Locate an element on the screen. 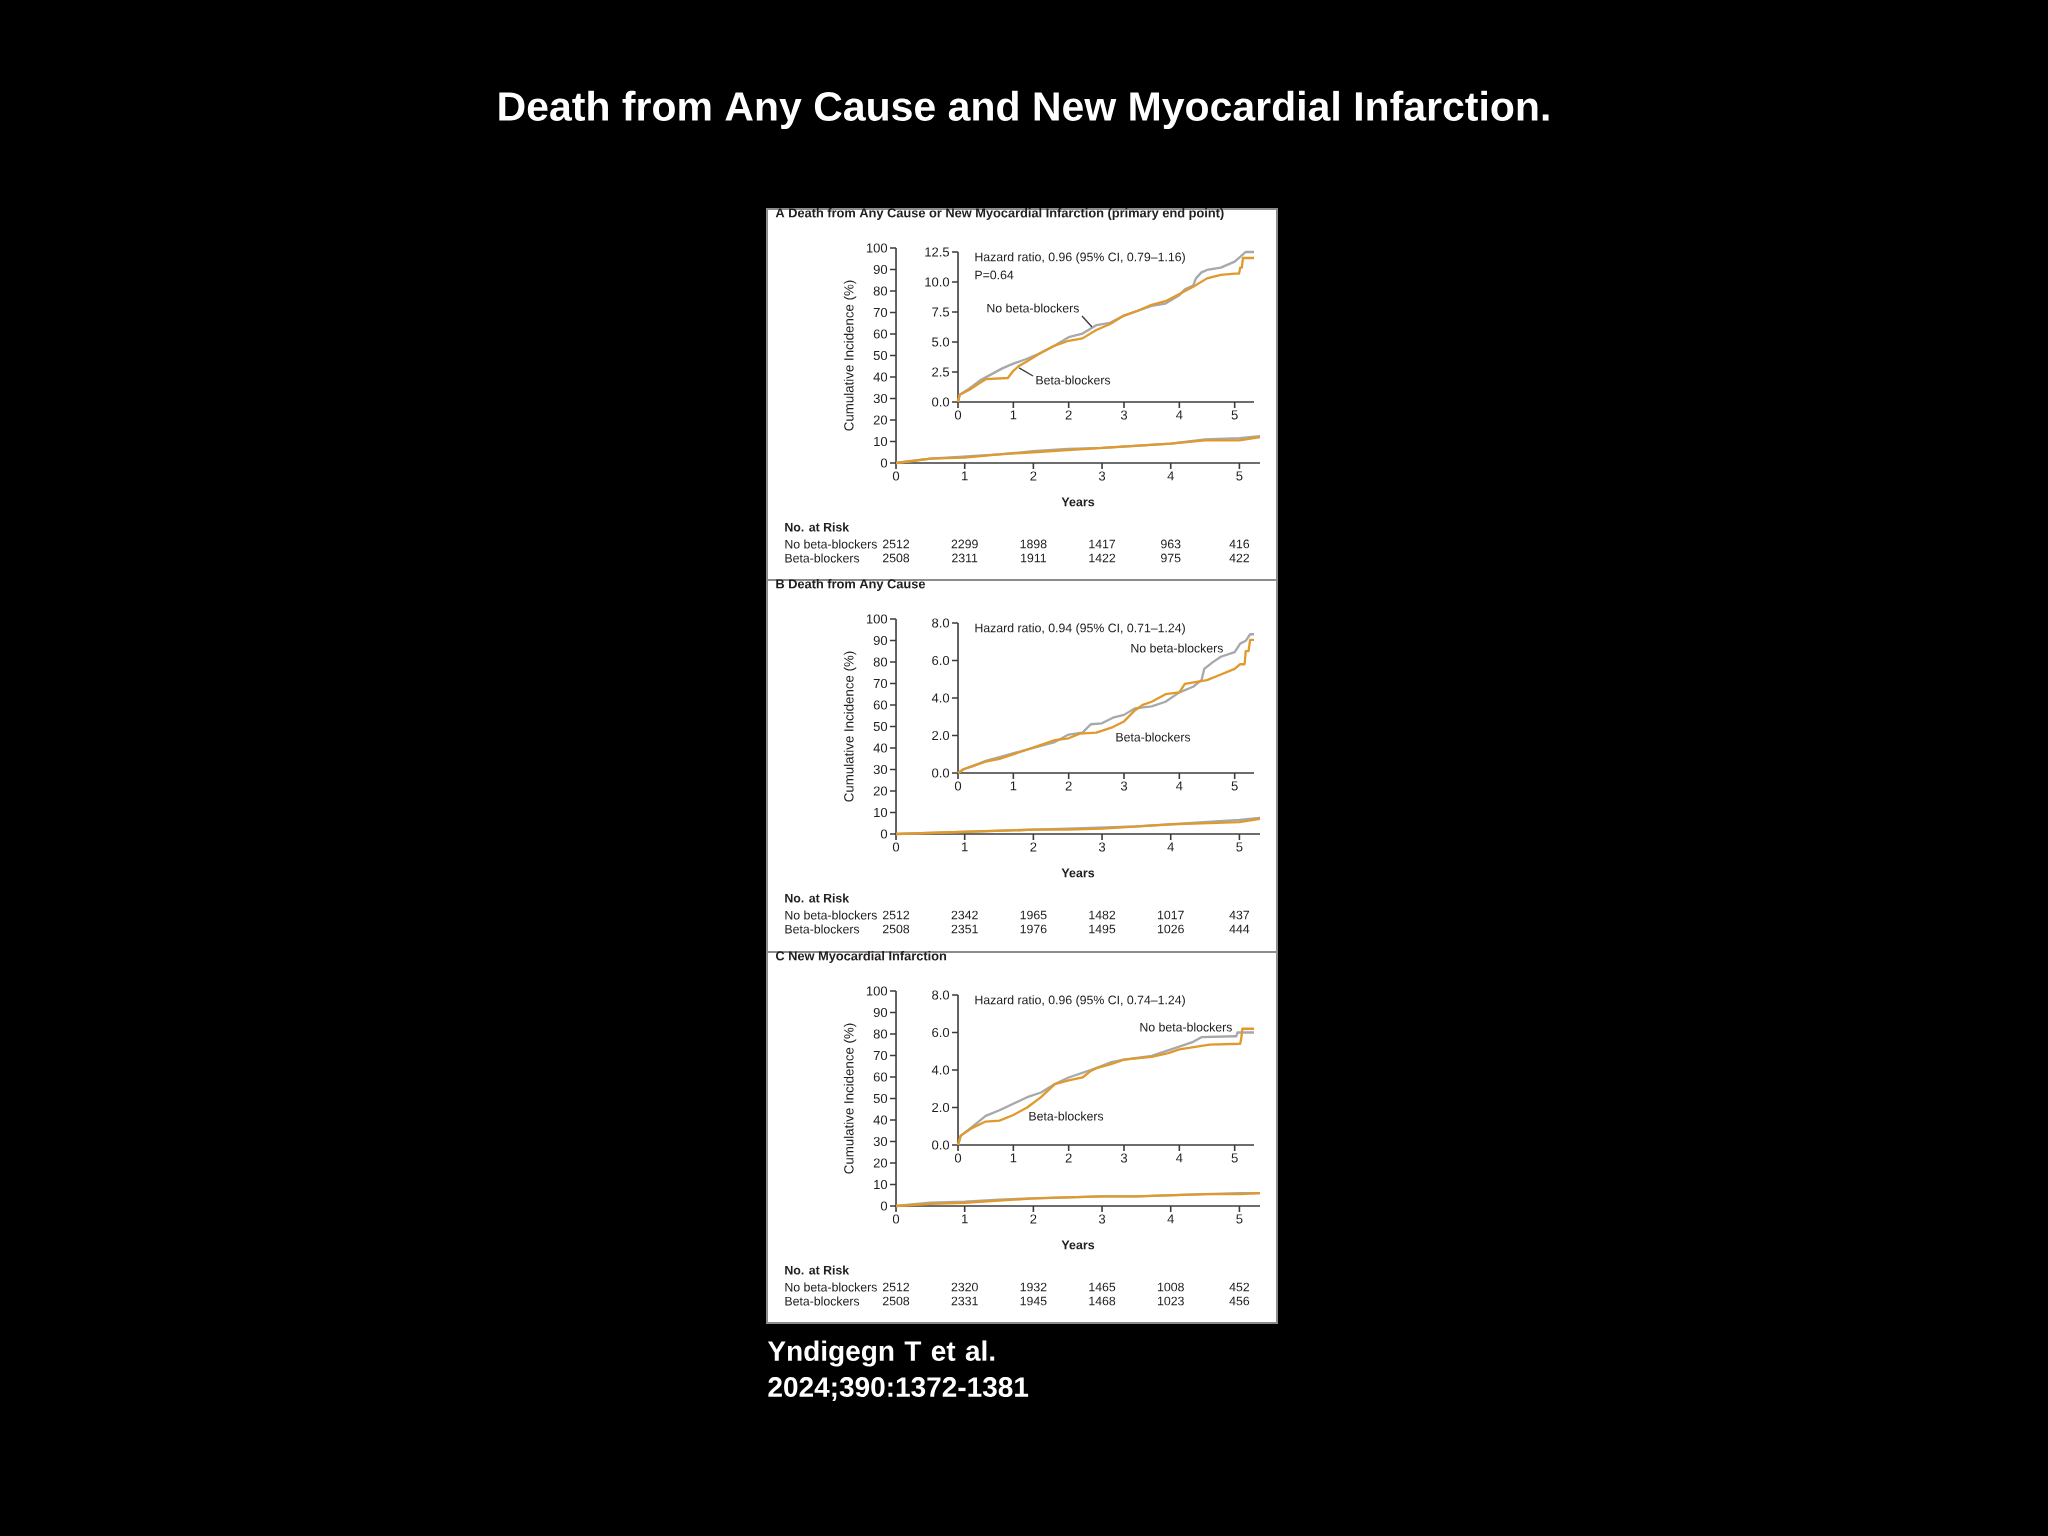 This screenshot has width=2048, height=1536. x-tick-label: 3 is located at coordinates (1102, 476).